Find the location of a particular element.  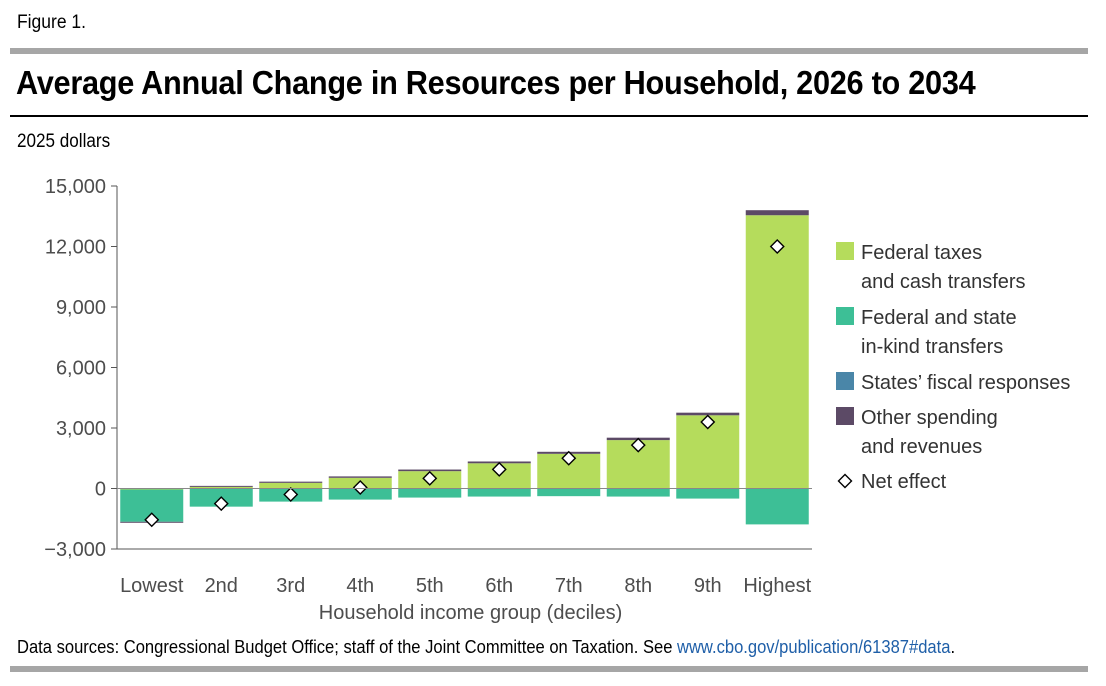

x-tick-label: Highest is located at coordinates (777, 586).